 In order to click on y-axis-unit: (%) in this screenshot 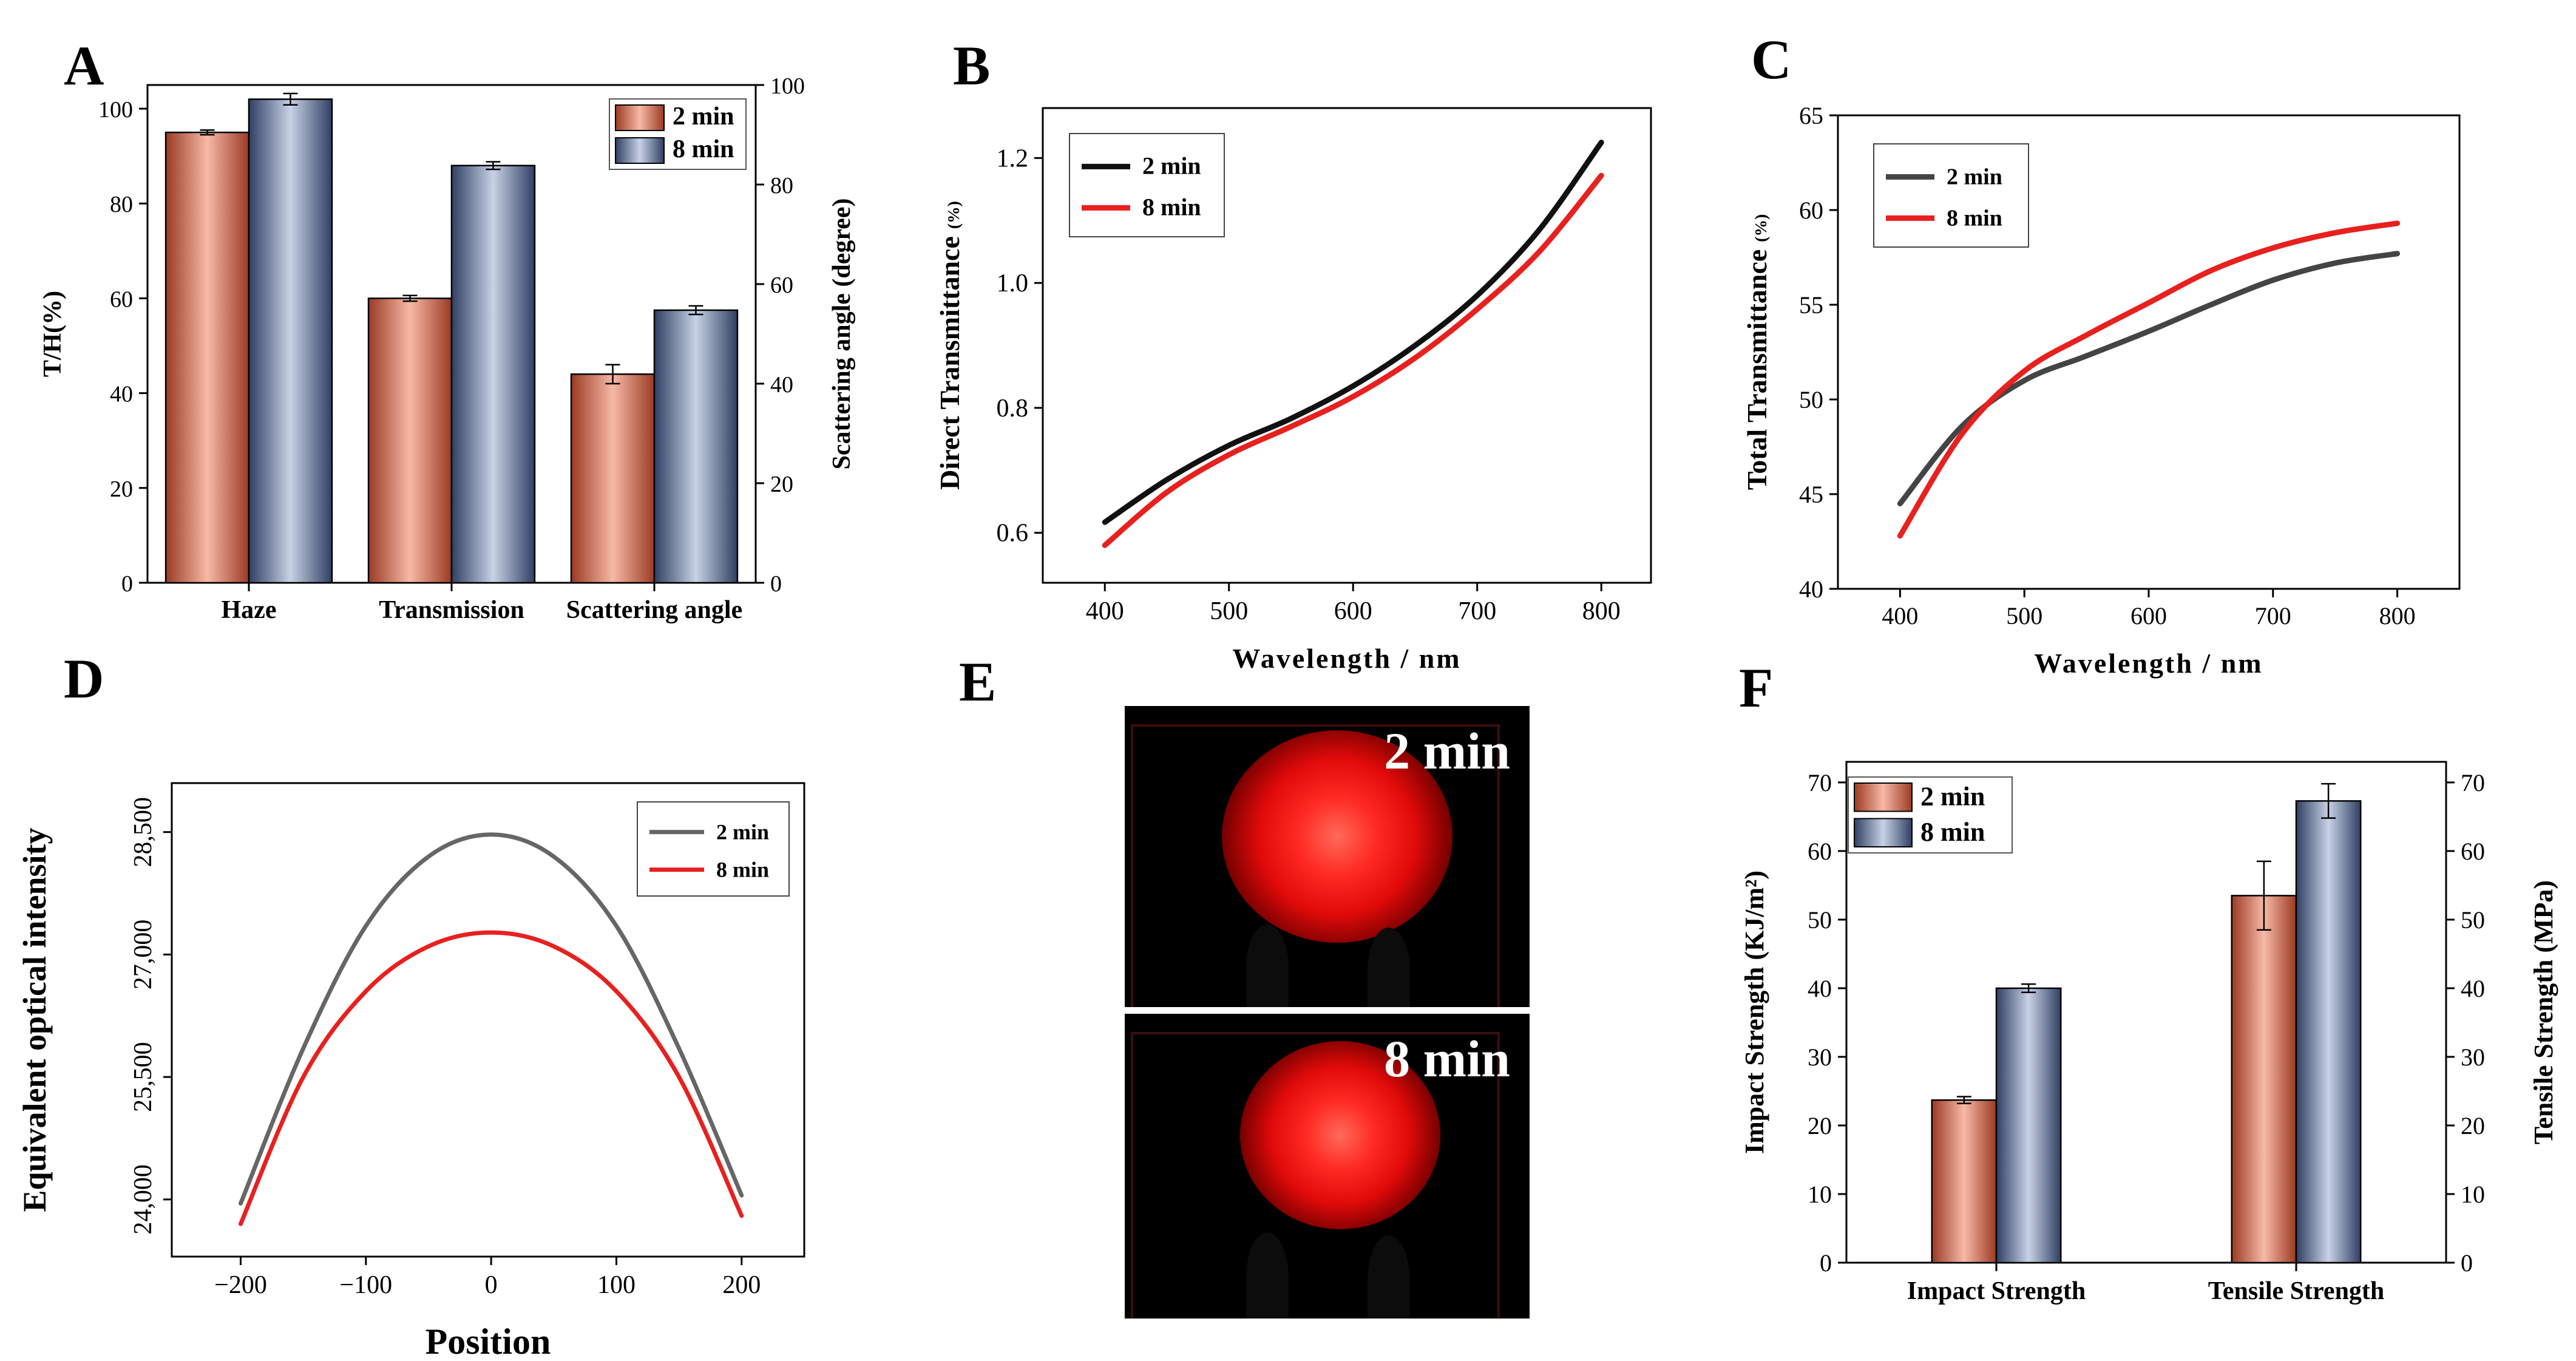, I will do `click(1761, 228)`.